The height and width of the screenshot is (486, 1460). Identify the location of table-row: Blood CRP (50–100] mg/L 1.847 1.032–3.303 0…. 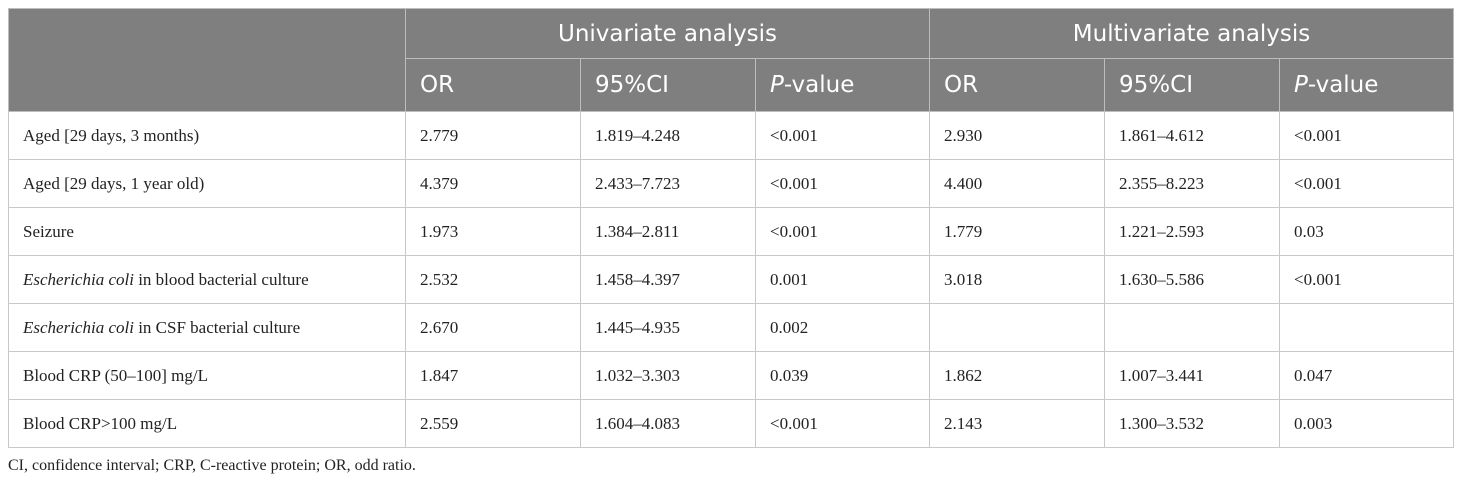
(731, 375).